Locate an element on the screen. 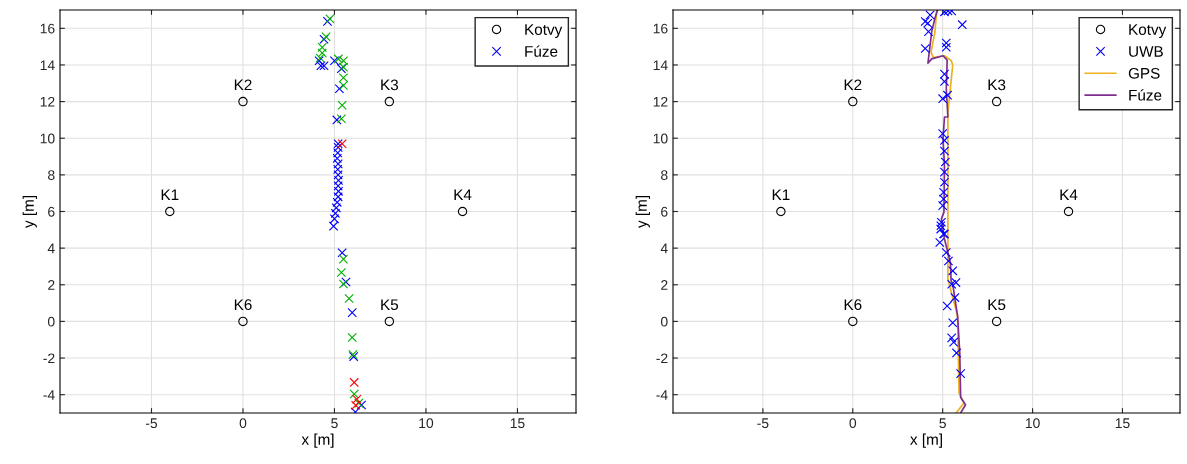 This screenshot has height=464, width=1187. annotation: K6 is located at coordinates (853, 305).